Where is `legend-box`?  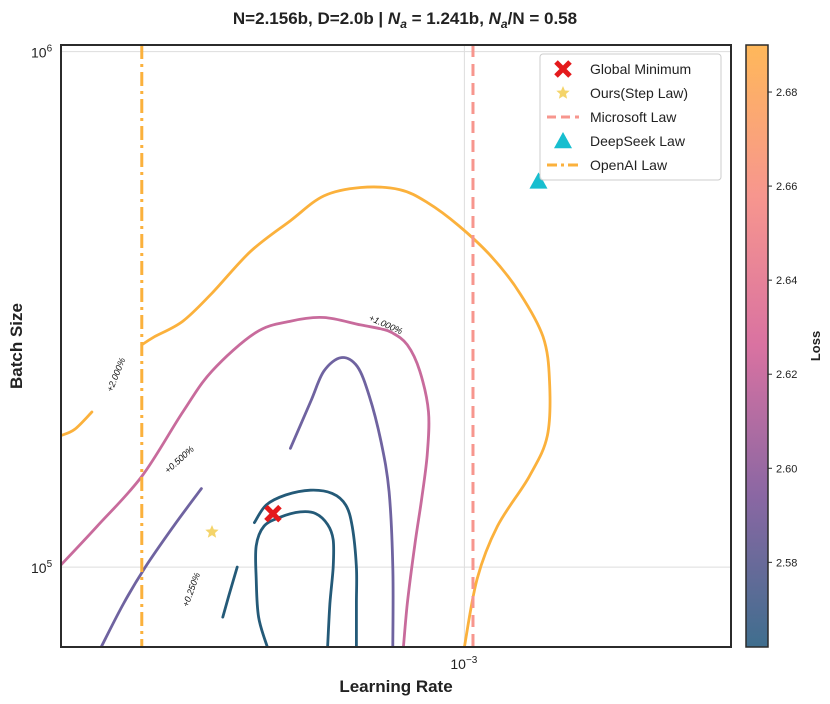
legend-box is located at coordinates (630, 117).